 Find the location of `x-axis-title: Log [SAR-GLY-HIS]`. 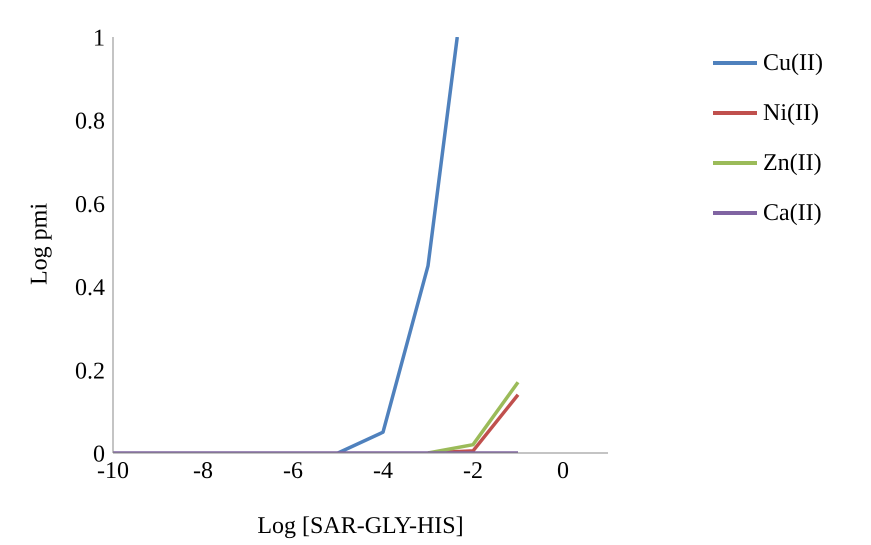

x-axis-title: Log [SAR-GLY-HIS] is located at coordinates (360, 526).